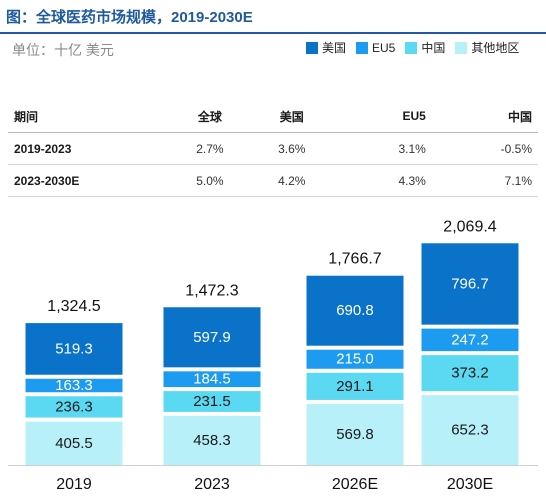  I want to click on bar-value-label-other: 458.3, so click(212, 440).